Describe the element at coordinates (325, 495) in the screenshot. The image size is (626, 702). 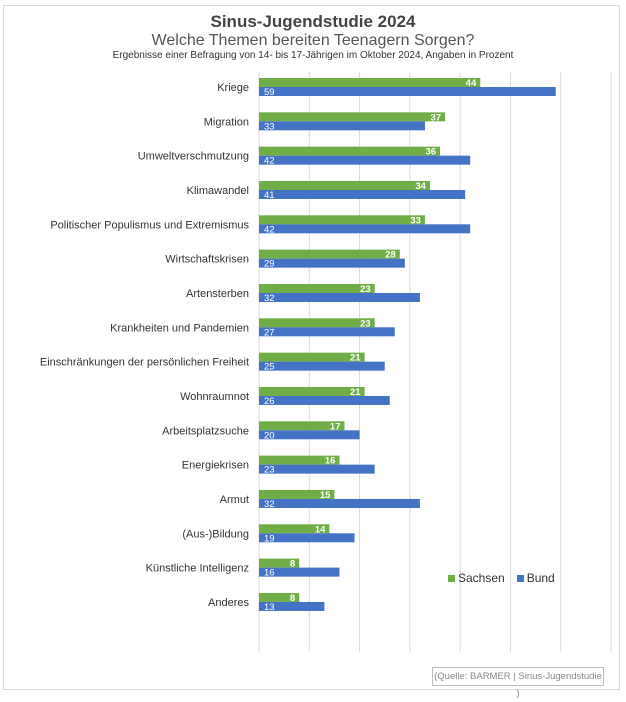
I see `data-label: 15` at that location.